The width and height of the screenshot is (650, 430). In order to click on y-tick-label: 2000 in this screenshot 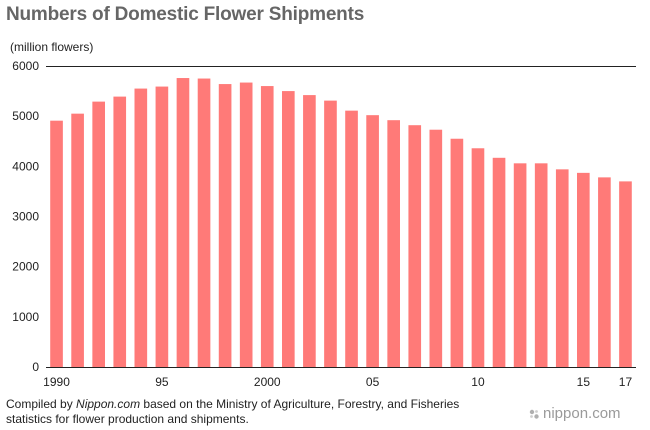, I will do `click(25, 267)`.